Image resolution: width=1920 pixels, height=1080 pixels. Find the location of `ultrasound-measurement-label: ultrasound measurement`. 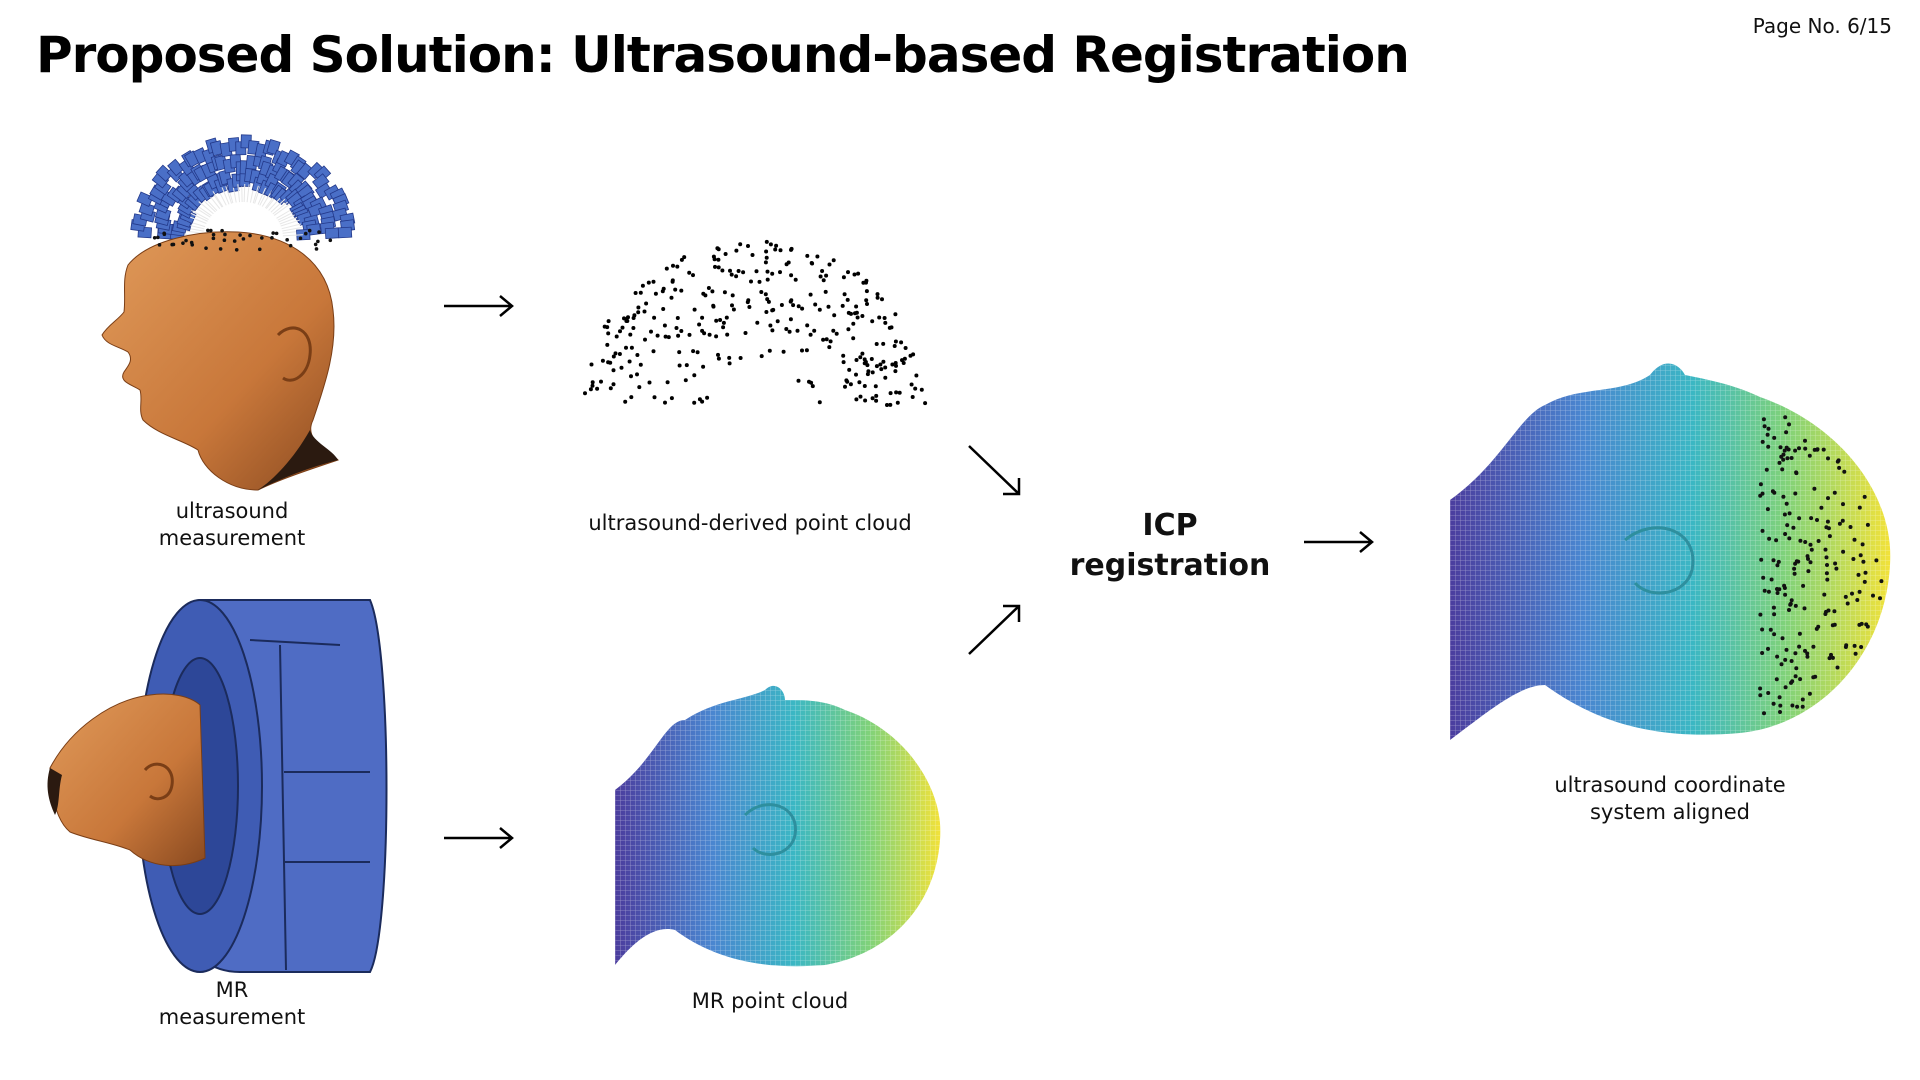

ultrasound-measurement-label: ultrasound measurement is located at coordinates (232, 524).